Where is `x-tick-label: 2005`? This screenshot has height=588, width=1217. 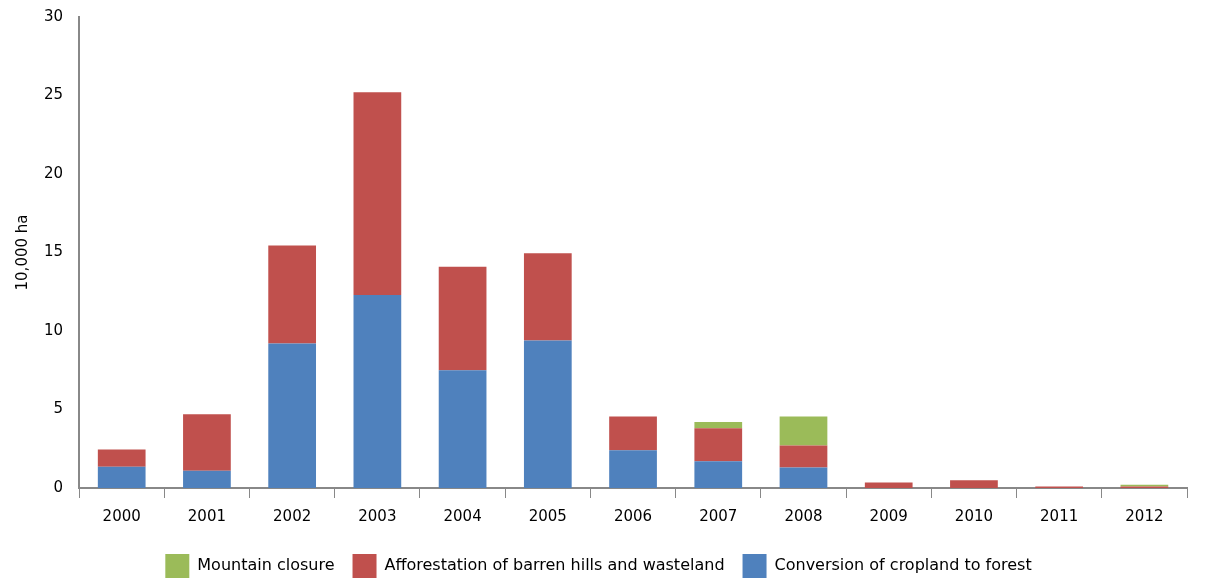 x-tick-label: 2005 is located at coordinates (547, 515).